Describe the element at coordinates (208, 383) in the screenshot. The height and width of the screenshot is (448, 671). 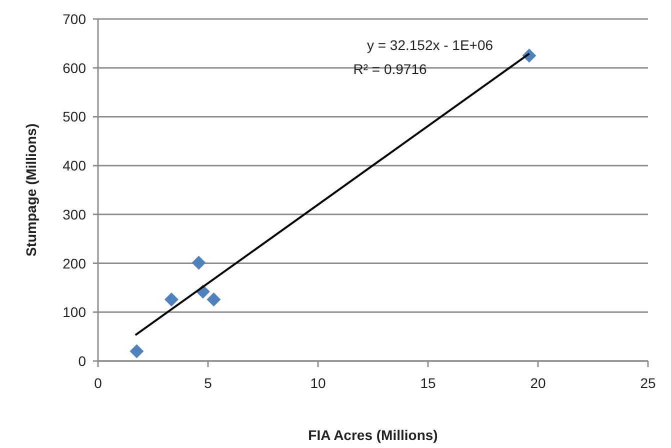
I see `x-tick-label: 5` at that location.